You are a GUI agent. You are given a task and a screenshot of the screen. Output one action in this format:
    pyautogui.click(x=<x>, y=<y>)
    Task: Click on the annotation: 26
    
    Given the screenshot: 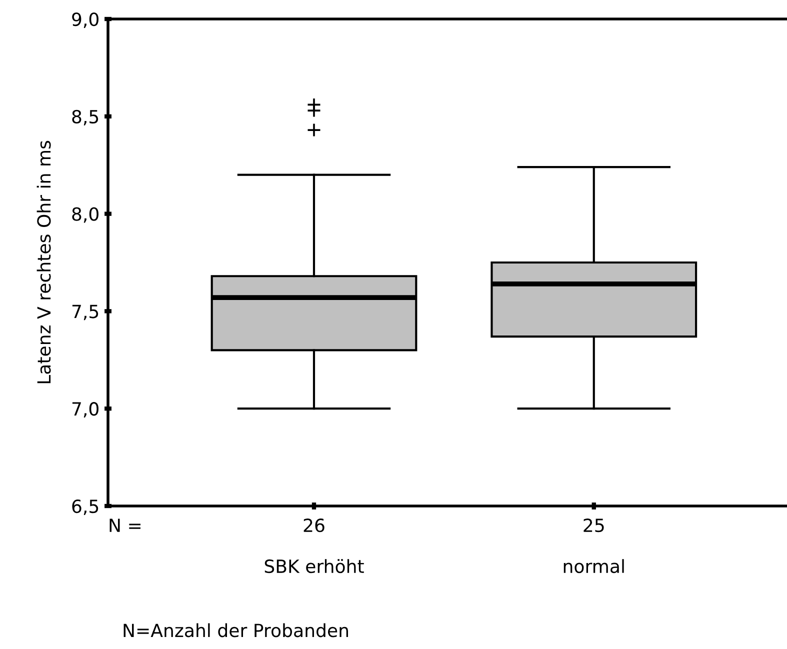 What is the action you would take?
    pyautogui.click(x=314, y=525)
    